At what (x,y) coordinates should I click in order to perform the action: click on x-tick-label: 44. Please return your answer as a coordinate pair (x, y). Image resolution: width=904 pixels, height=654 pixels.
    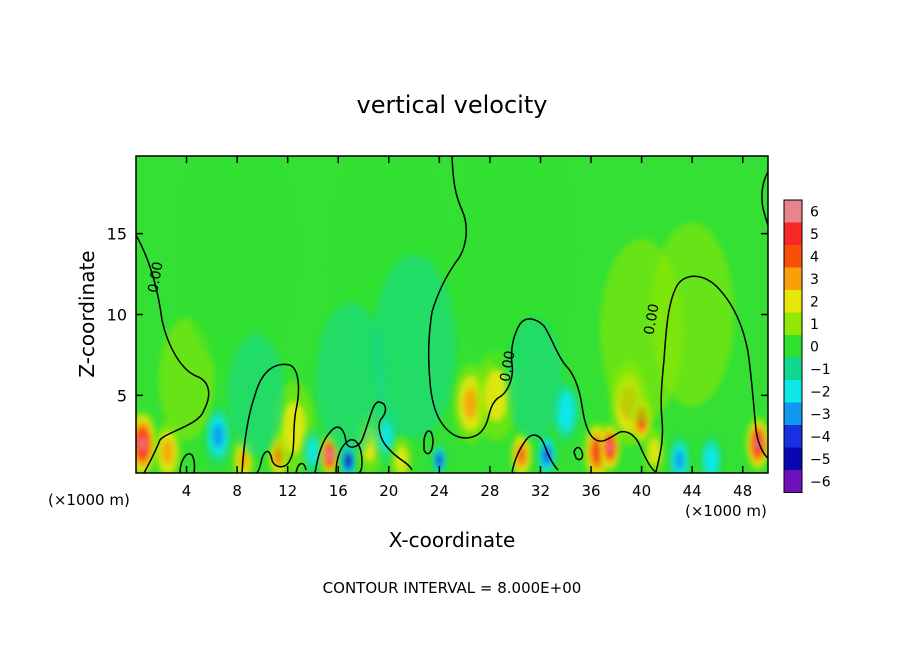
    Looking at the image, I should click on (692, 491).